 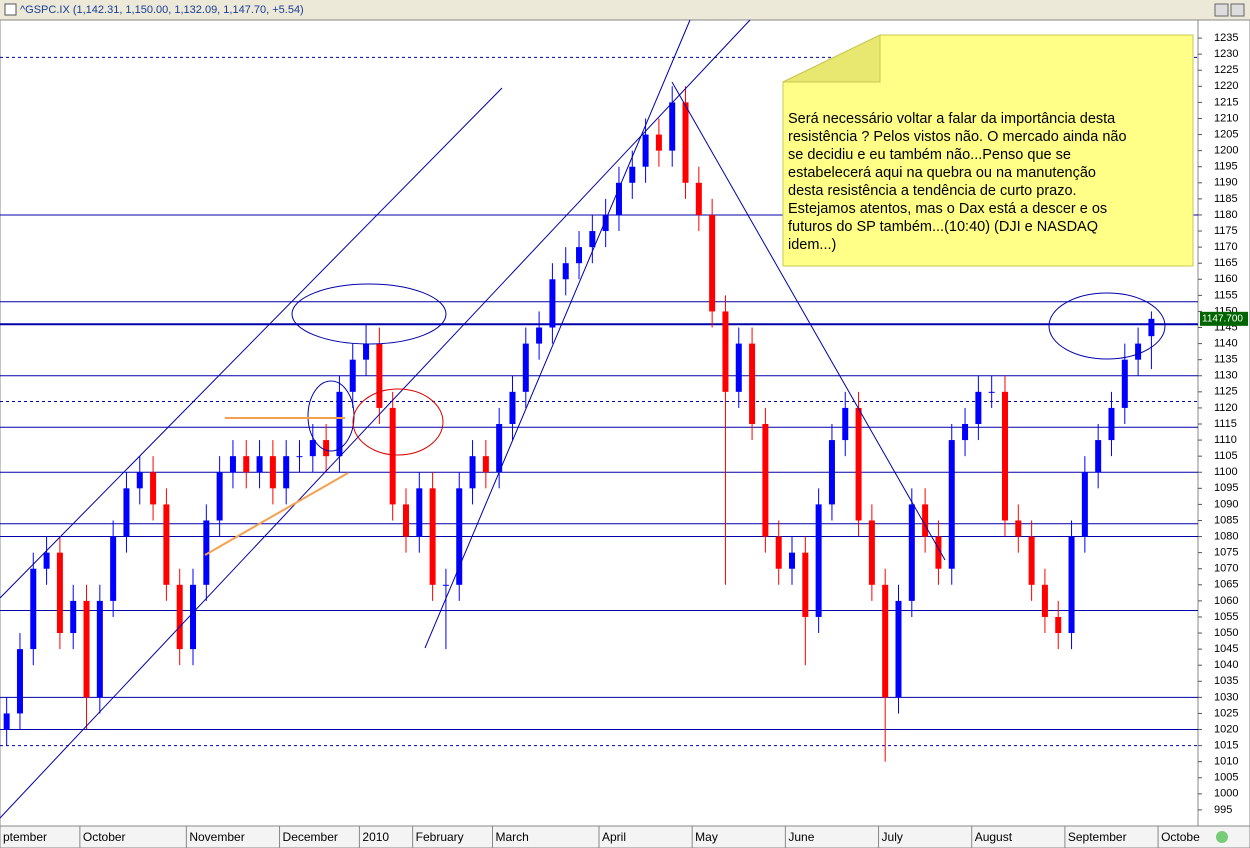 What do you see at coordinates (1226, 102) in the screenshot?
I see `y-tick-label: 1215` at bounding box center [1226, 102].